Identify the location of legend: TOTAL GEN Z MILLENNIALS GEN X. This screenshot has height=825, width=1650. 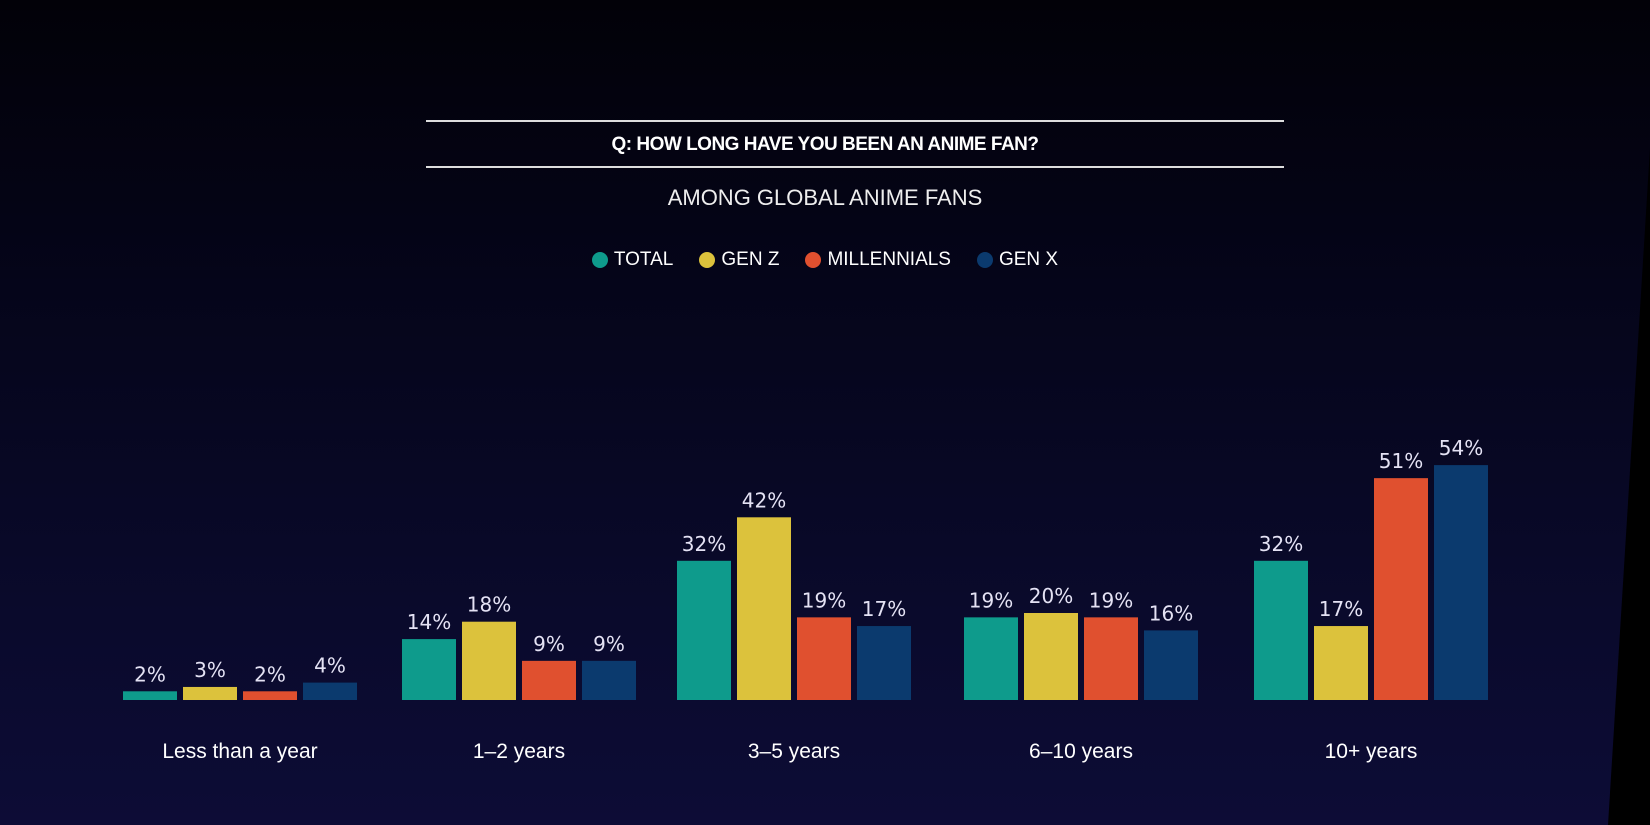
(825, 260).